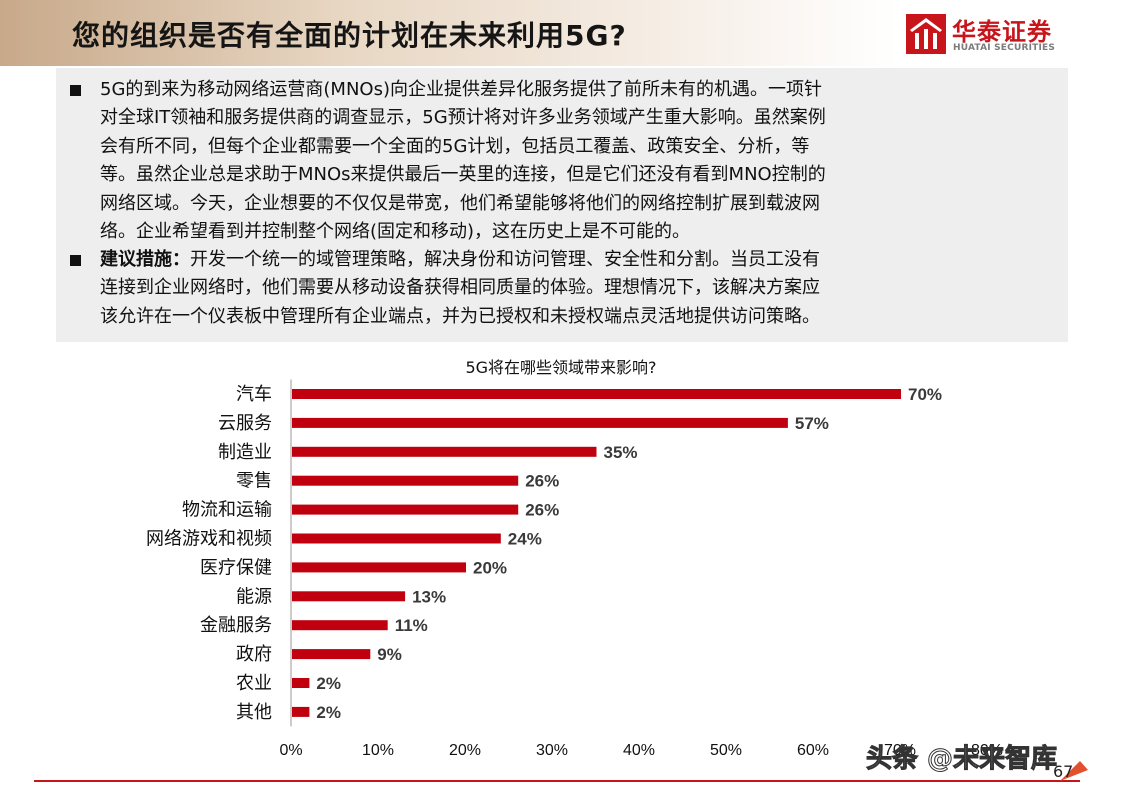  I want to click on x-tick-label: 0%, so click(290, 750).